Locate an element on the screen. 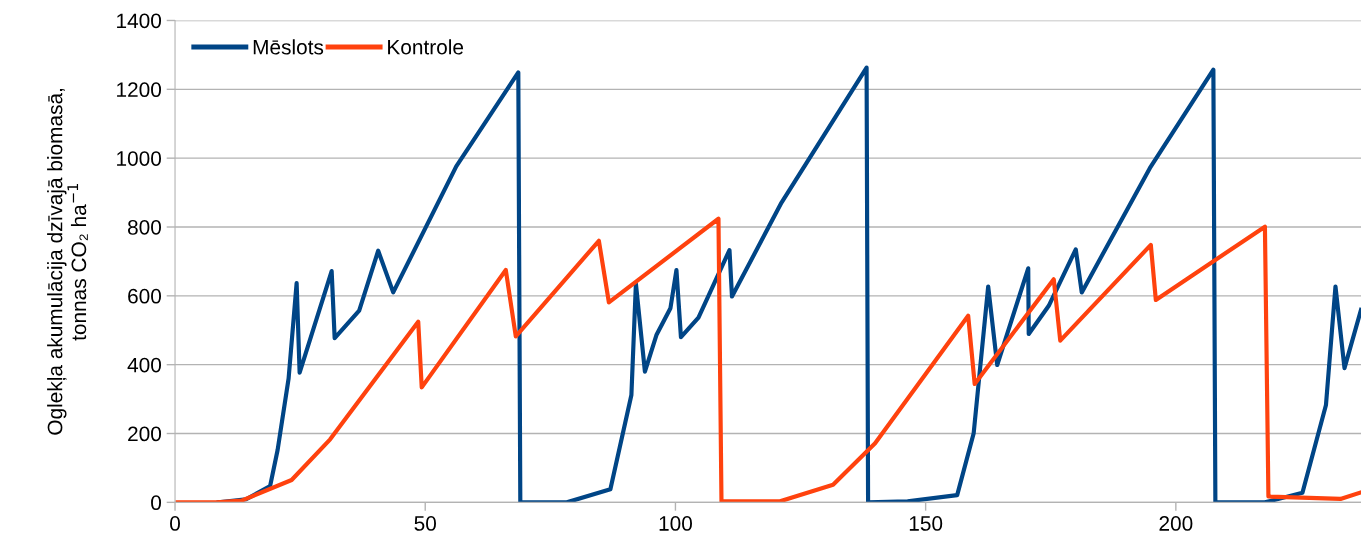 This screenshot has height=539, width=1361. x-tick-label: 100 is located at coordinates (675, 523).